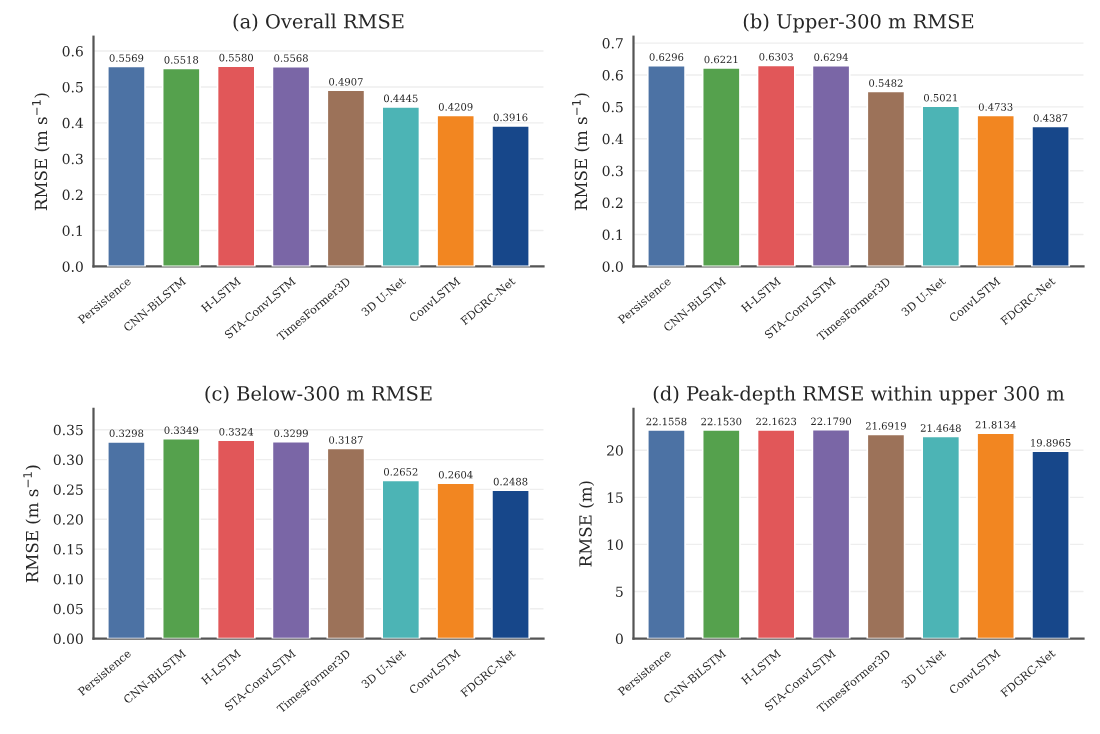  Describe the element at coordinates (858, 23) in the screenshot. I see `chart-title: (b) Upper-300 m RMSE` at that location.